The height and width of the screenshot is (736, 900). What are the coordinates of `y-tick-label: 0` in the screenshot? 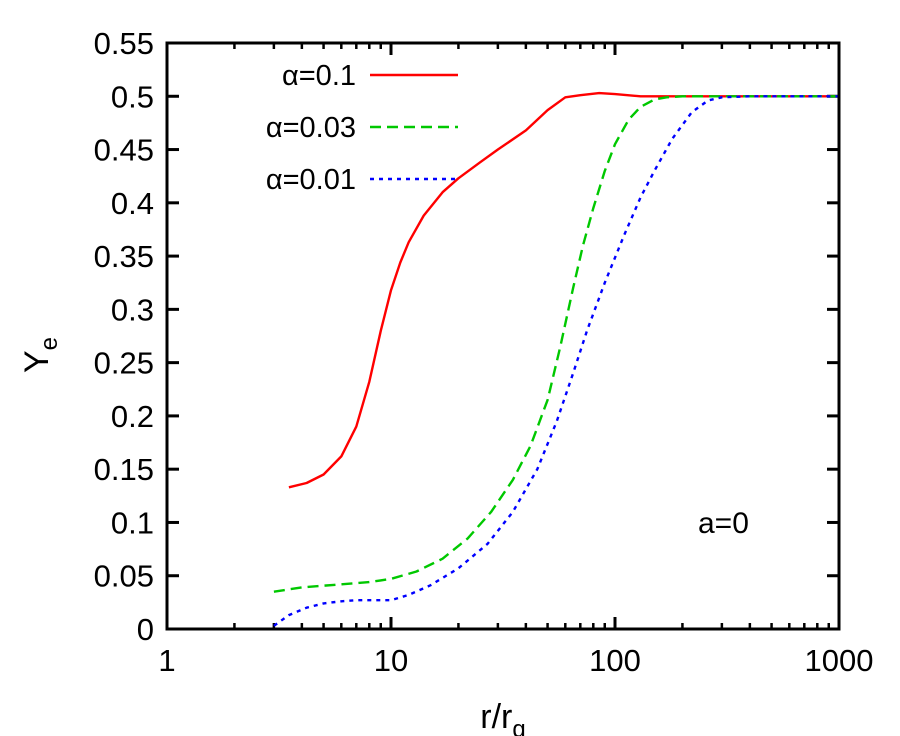 It's located at (145, 629).